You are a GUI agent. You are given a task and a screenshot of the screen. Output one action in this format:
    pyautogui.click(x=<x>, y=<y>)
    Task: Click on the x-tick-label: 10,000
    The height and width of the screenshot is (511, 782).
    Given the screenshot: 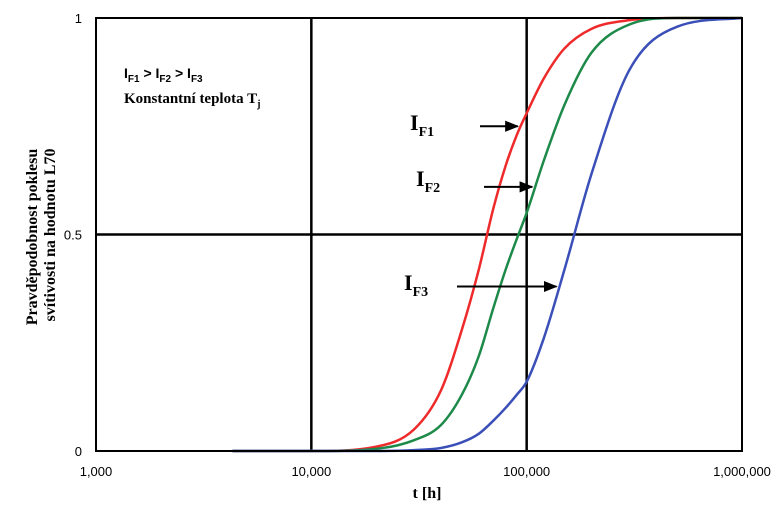 What is the action you would take?
    pyautogui.click(x=311, y=471)
    